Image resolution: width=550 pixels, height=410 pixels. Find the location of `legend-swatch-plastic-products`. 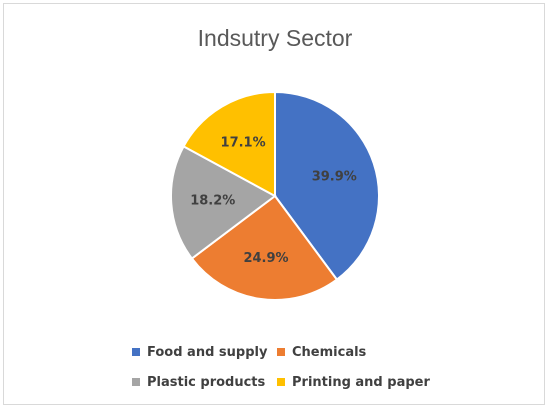

legend-swatch-plastic-products is located at coordinates (136, 382).